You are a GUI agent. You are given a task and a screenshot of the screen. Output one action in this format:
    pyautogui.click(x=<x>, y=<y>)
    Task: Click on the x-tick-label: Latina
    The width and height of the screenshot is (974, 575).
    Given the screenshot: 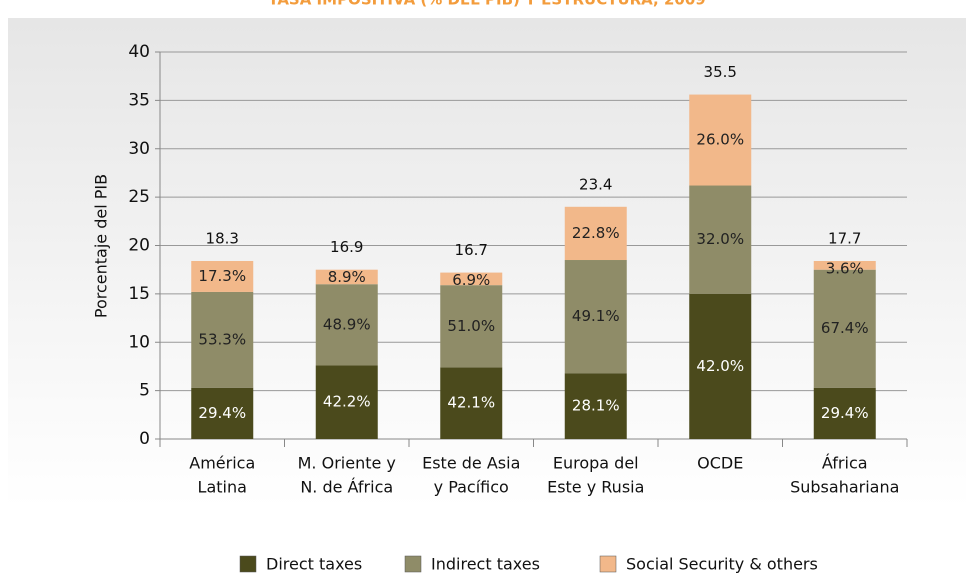 What is the action you would take?
    pyautogui.click(x=222, y=487)
    